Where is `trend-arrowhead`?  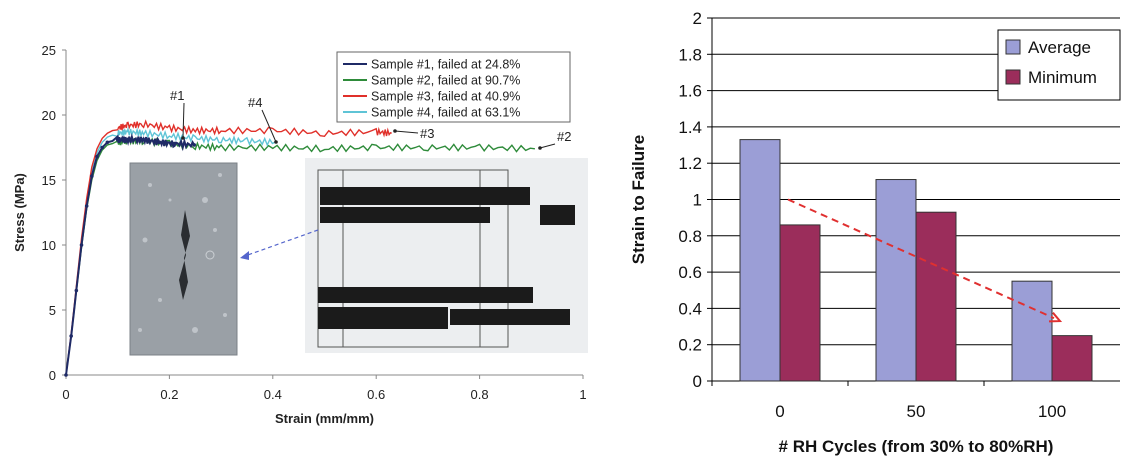 trend-arrowhead is located at coordinates (1055, 317).